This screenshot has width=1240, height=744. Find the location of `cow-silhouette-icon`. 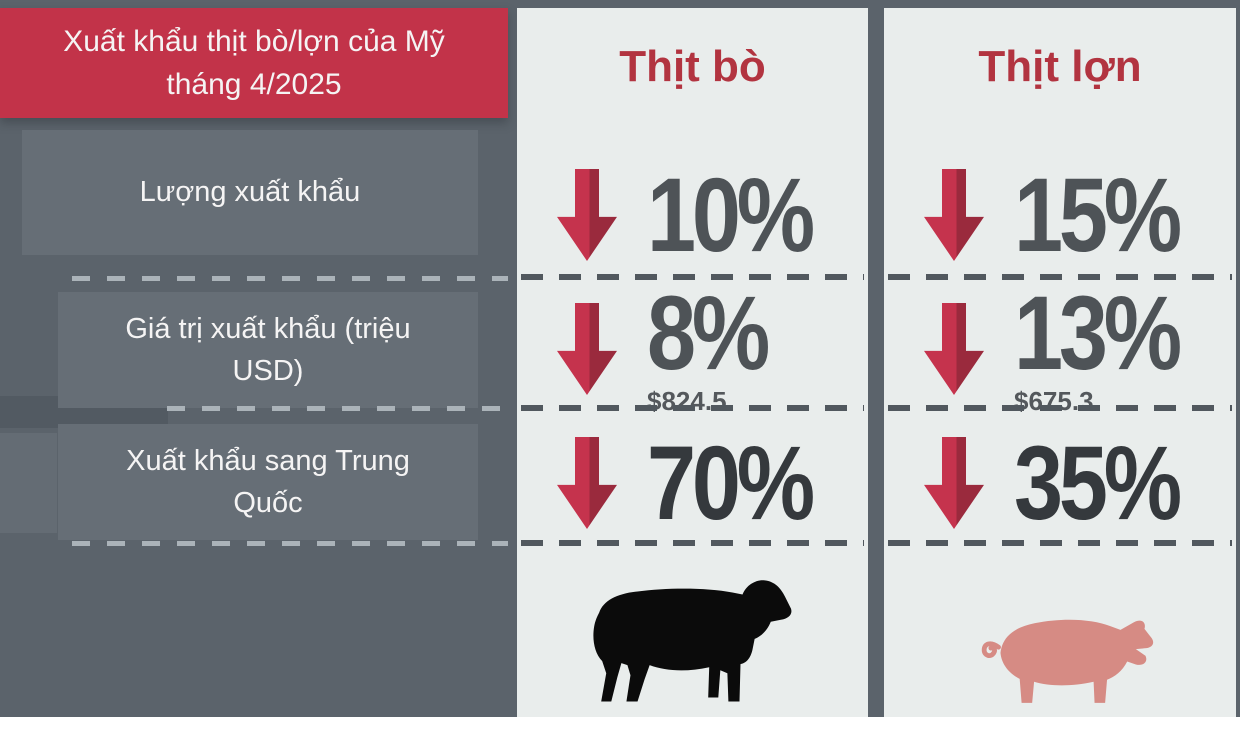

cow-silhouette-icon is located at coordinates (692, 641).